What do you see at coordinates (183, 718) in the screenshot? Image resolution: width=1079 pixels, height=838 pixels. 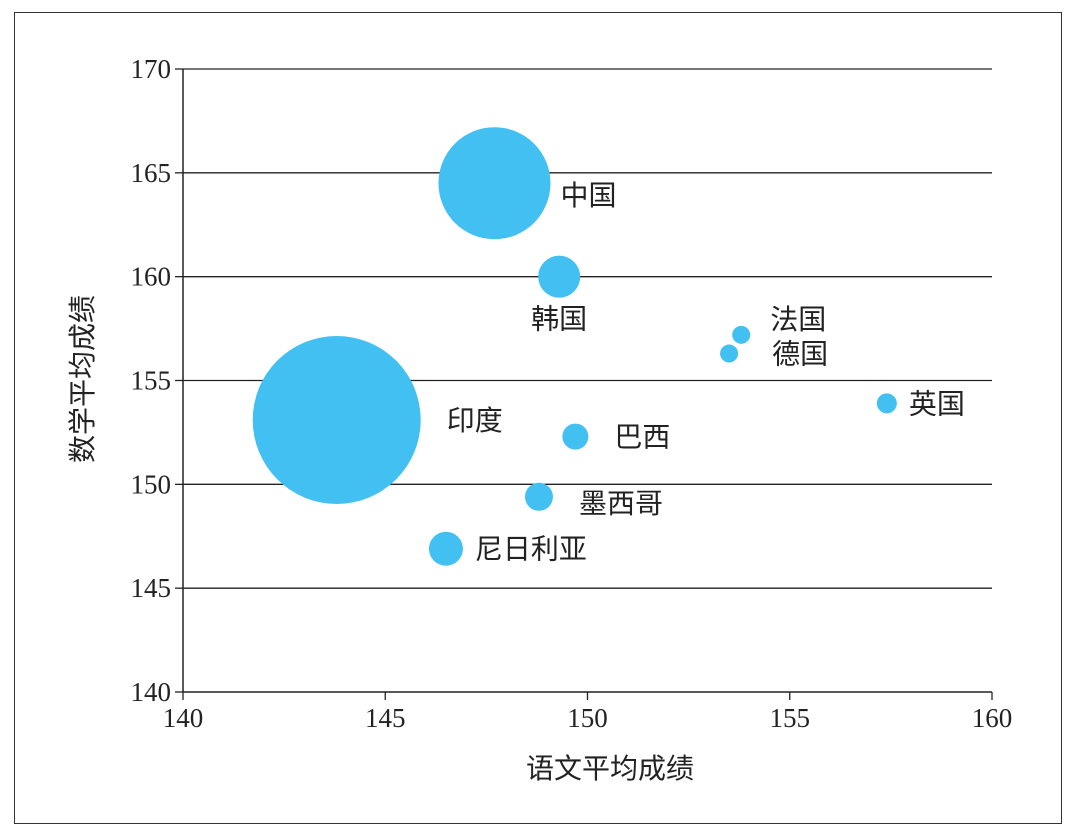 I see `x-tick-label: 140` at bounding box center [183, 718].